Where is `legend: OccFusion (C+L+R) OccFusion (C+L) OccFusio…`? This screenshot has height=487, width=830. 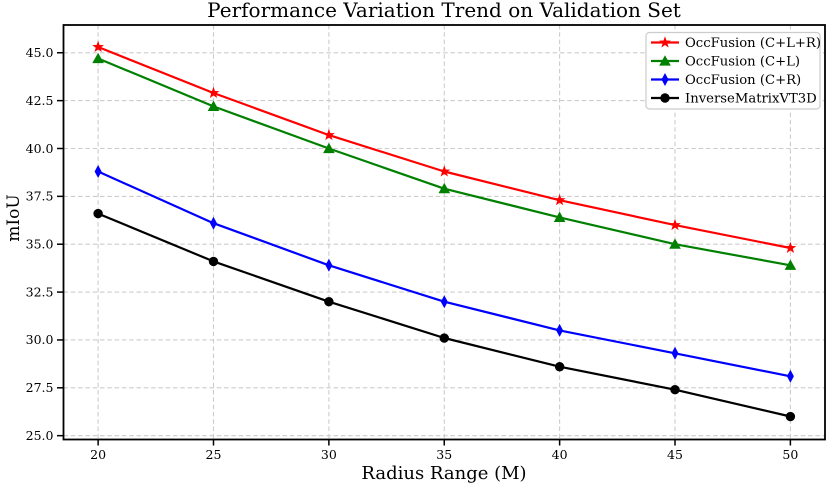
legend: OccFusion (C+L+R) OccFusion (C+L) OccFusio… is located at coordinates (733, 70).